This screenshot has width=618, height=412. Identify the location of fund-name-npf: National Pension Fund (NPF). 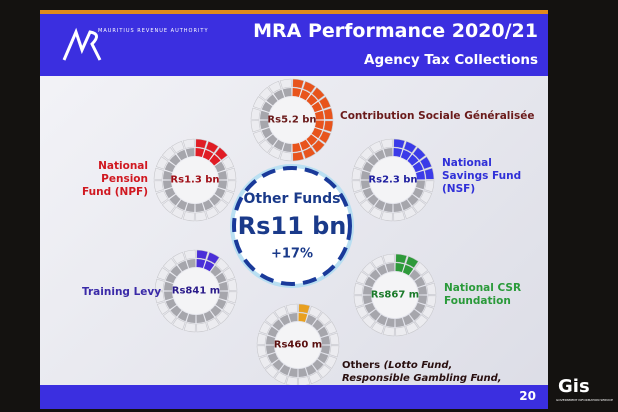
(114, 179).